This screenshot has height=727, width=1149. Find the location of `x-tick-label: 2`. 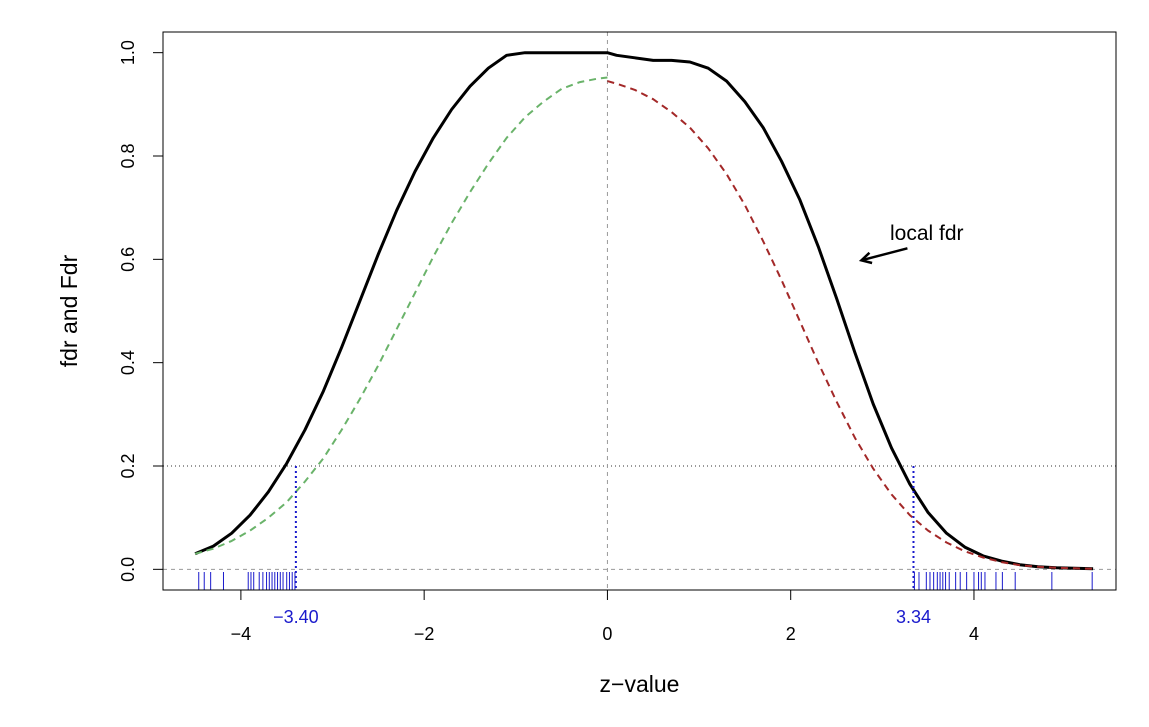

x-tick-label: 2 is located at coordinates (791, 634).